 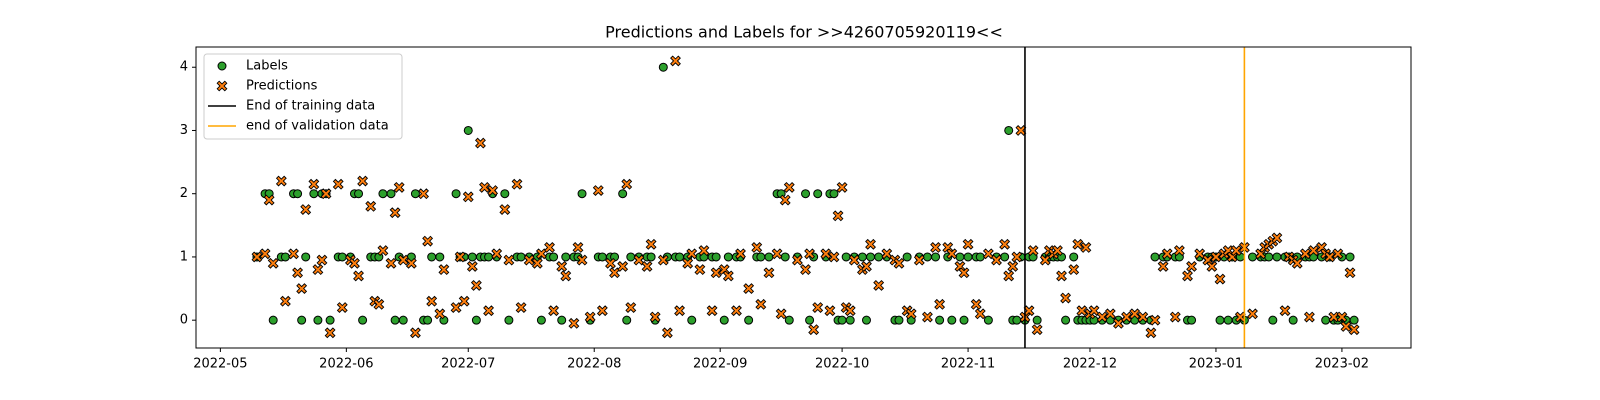 I want to click on y-tick-label: 4, so click(x=184, y=67).